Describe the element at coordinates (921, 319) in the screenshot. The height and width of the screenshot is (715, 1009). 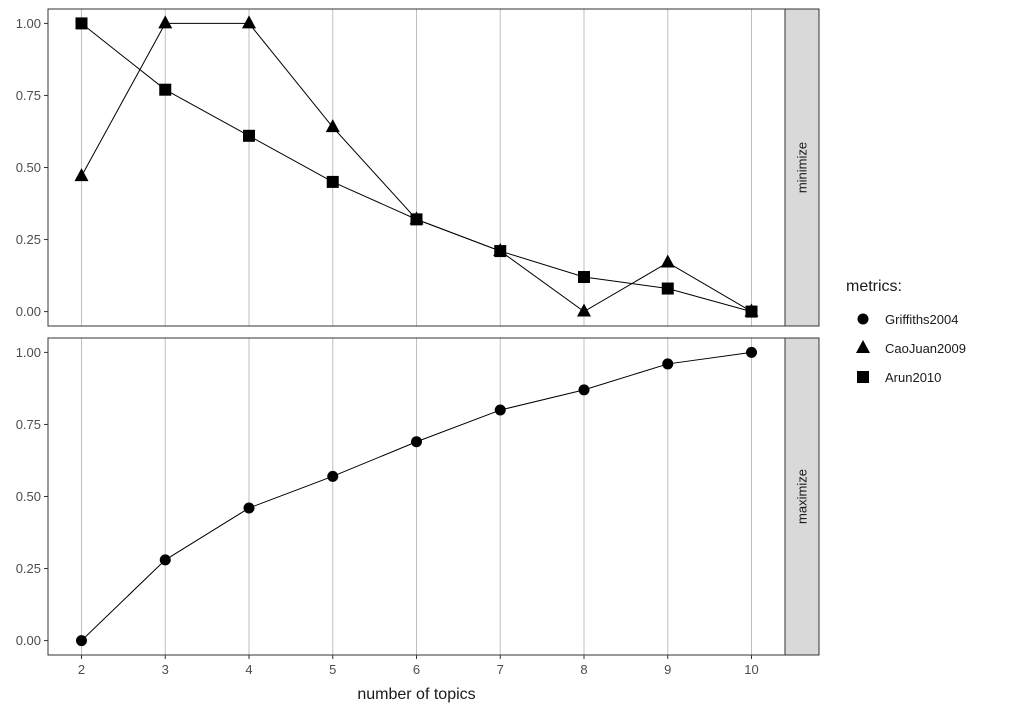
I see `legend-label: Griffiths2004` at that location.